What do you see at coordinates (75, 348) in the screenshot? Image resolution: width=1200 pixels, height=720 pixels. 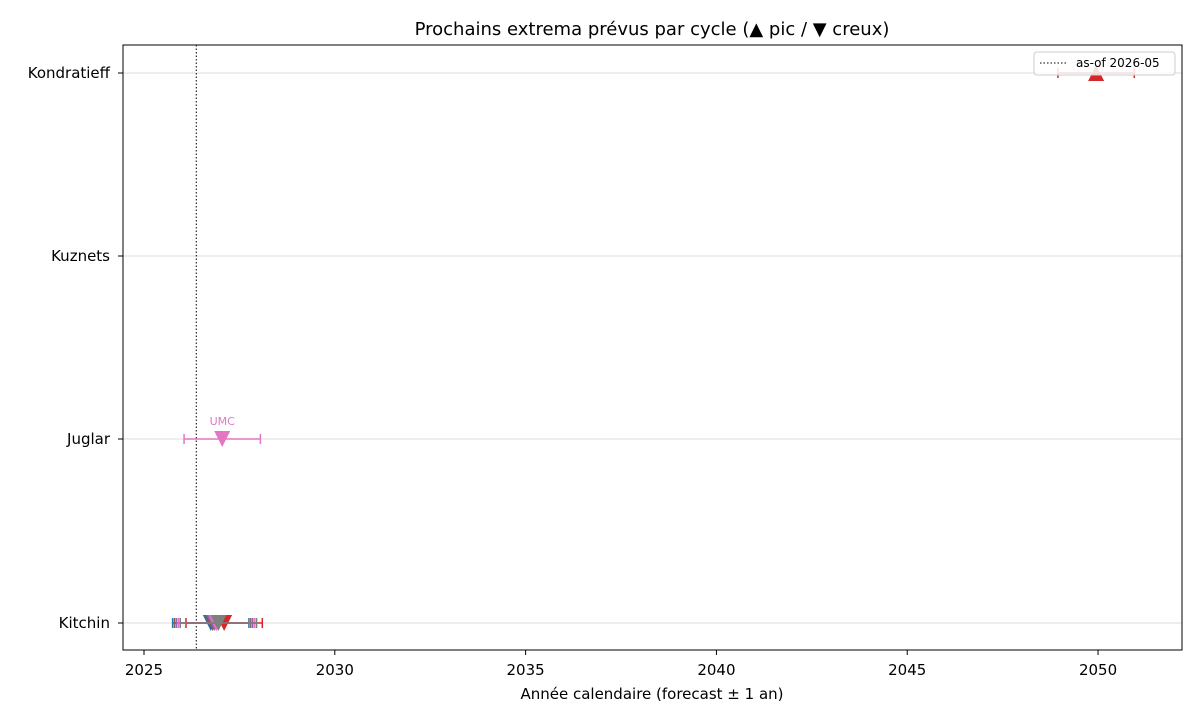 I see `y-axis-ticks: Kitchin Juglar Kuznets Kondratieff` at bounding box center [75, 348].